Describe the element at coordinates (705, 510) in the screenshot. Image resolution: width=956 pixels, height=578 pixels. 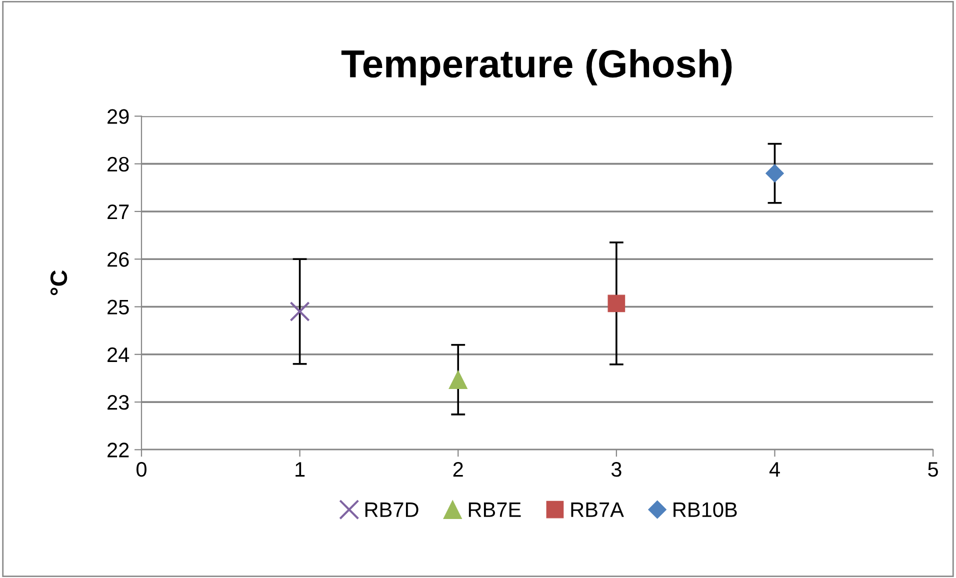
I see `legend-label: RB10B` at that location.